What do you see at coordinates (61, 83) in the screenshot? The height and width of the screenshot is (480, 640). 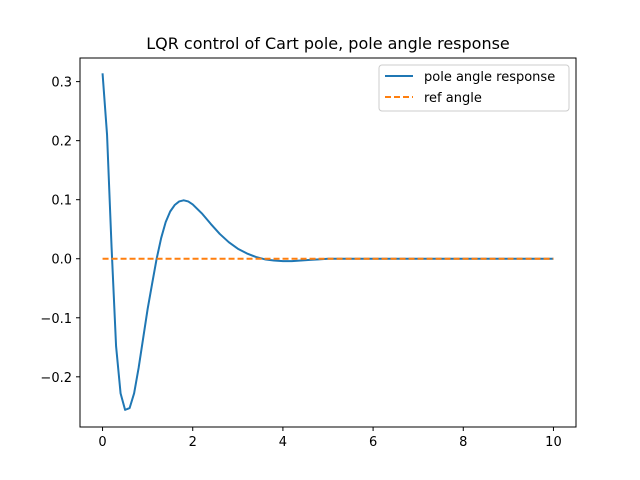 I see `y-tick-label: 0.3` at bounding box center [61, 83].